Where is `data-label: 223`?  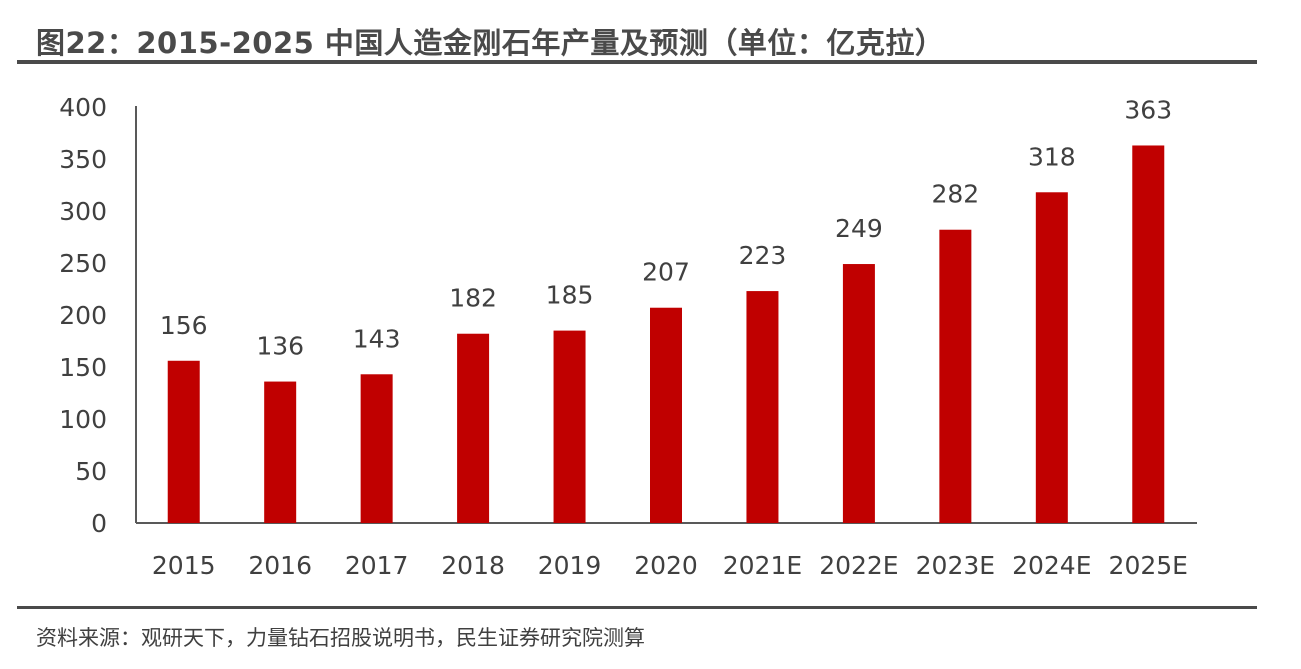
data-label: 223 is located at coordinates (763, 255).